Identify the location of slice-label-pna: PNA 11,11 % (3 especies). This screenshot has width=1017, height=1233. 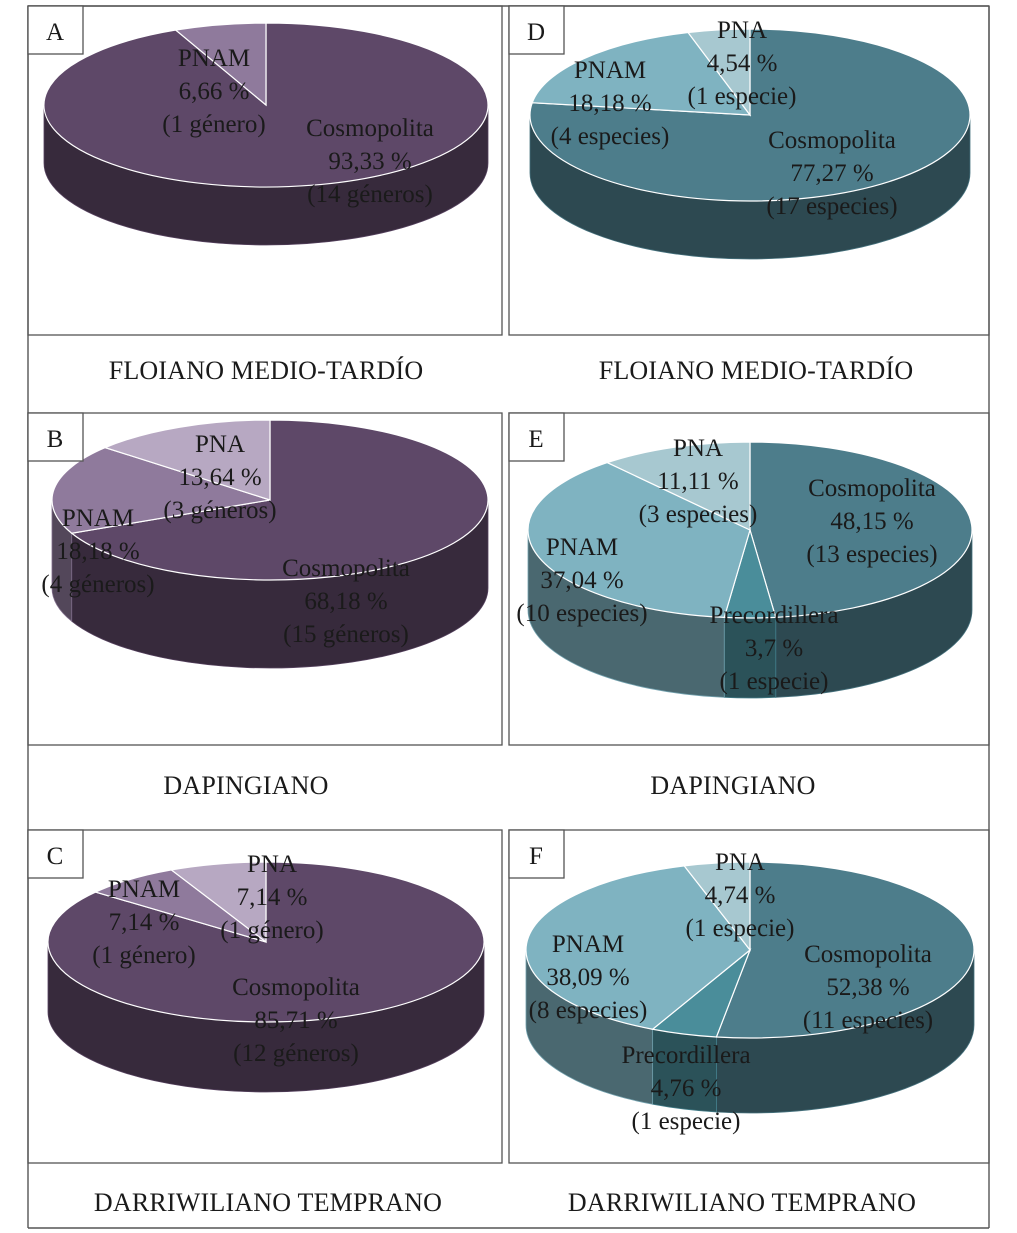
(698, 481).